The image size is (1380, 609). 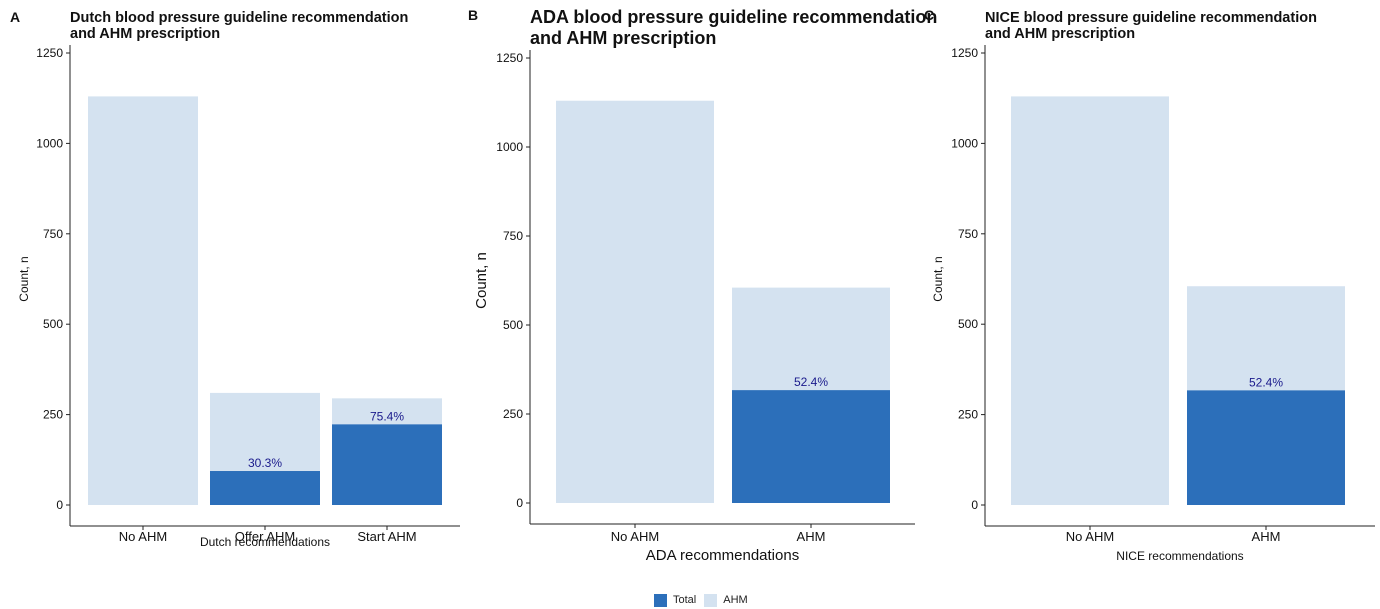 What do you see at coordinates (265, 536) in the screenshot?
I see `x-tick-label: Offer AHM` at bounding box center [265, 536].